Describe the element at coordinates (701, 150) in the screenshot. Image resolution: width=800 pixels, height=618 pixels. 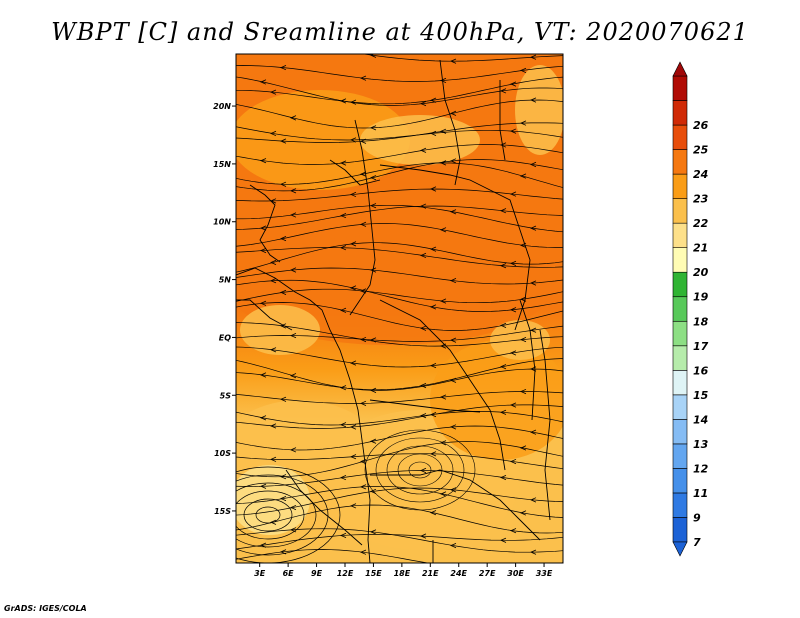
I see `colorbar-label: 25` at that location.